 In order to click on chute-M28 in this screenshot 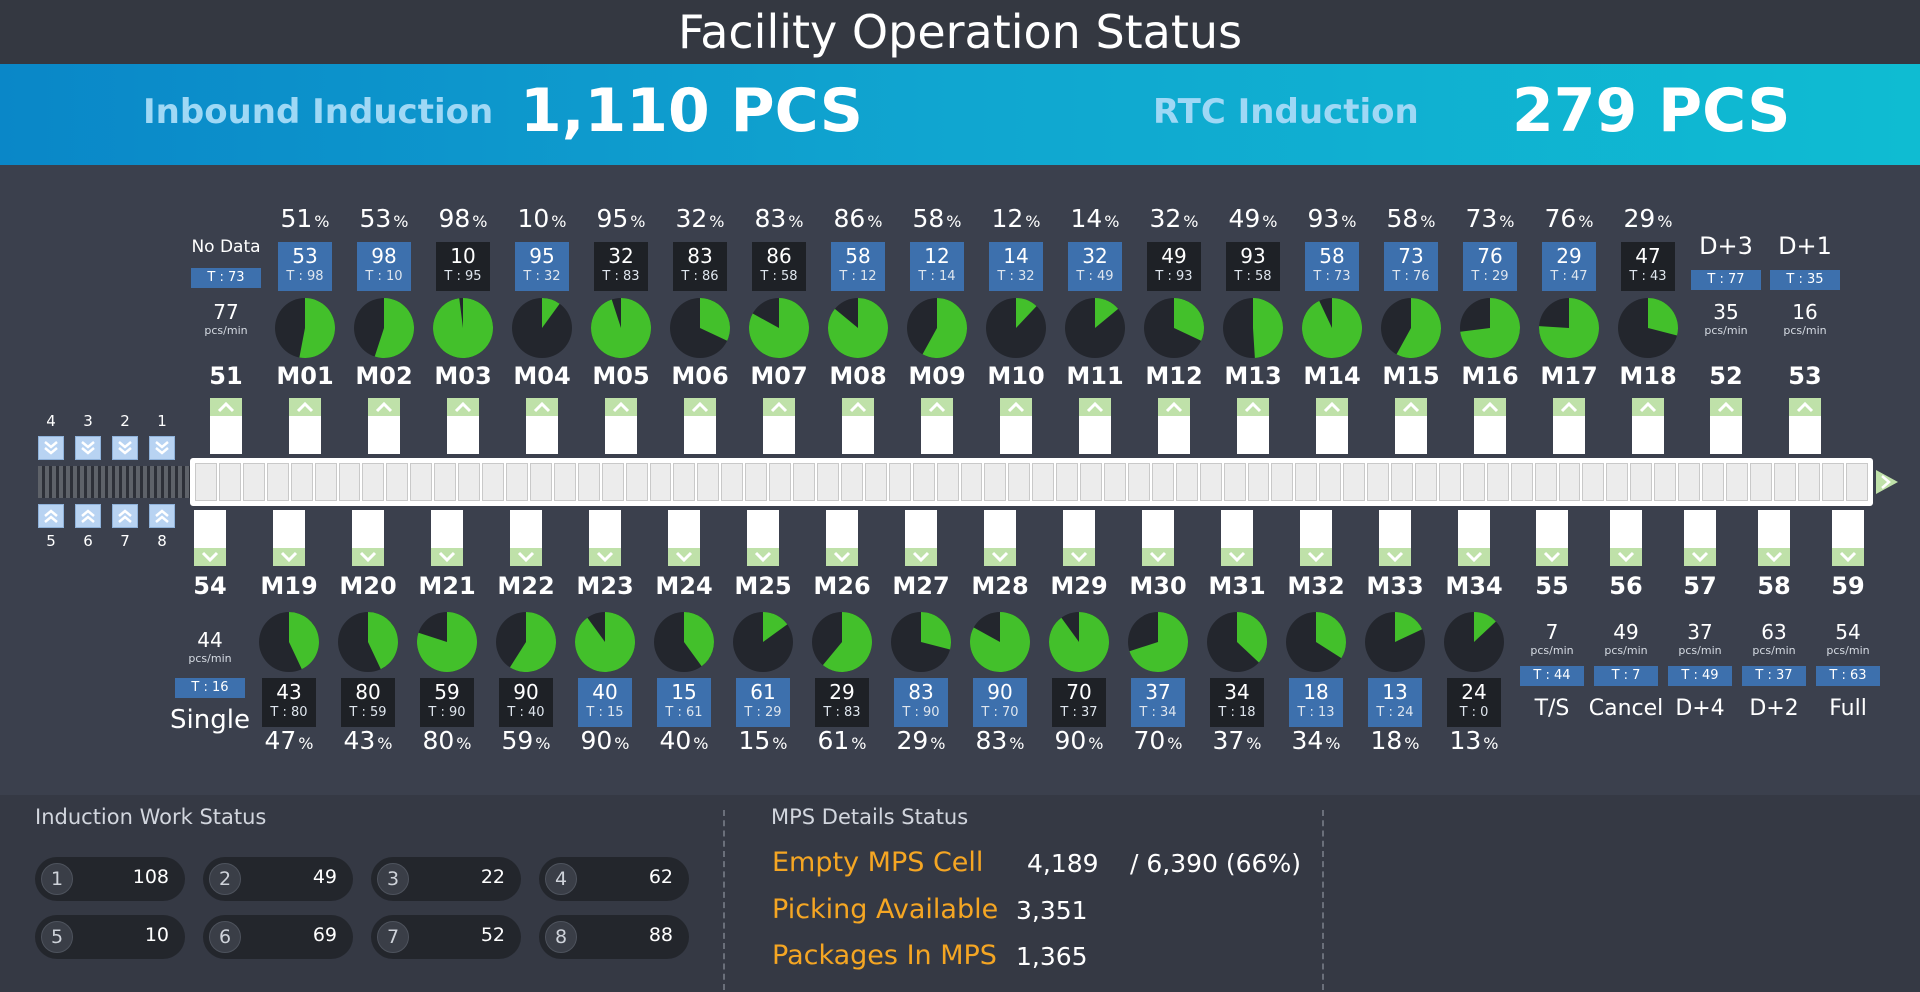, I will do `click(1000, 538)`.